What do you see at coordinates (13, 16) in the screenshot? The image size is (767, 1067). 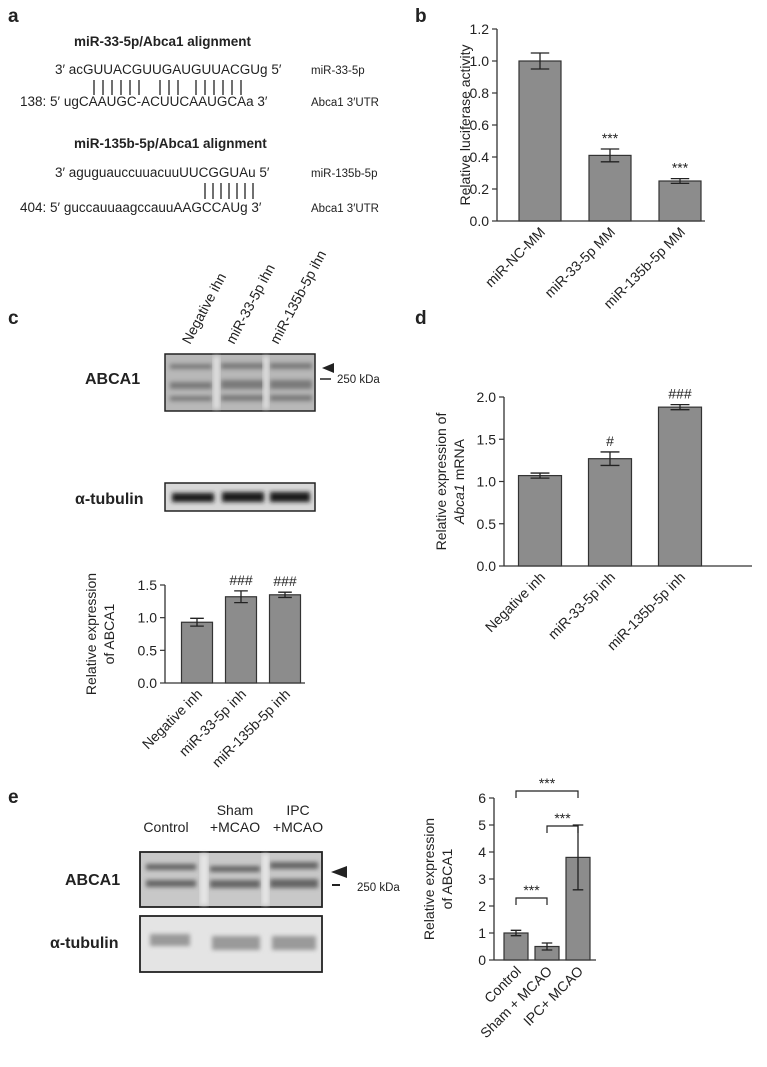 I see `panel-label: a` at bounding box center [13, 16].